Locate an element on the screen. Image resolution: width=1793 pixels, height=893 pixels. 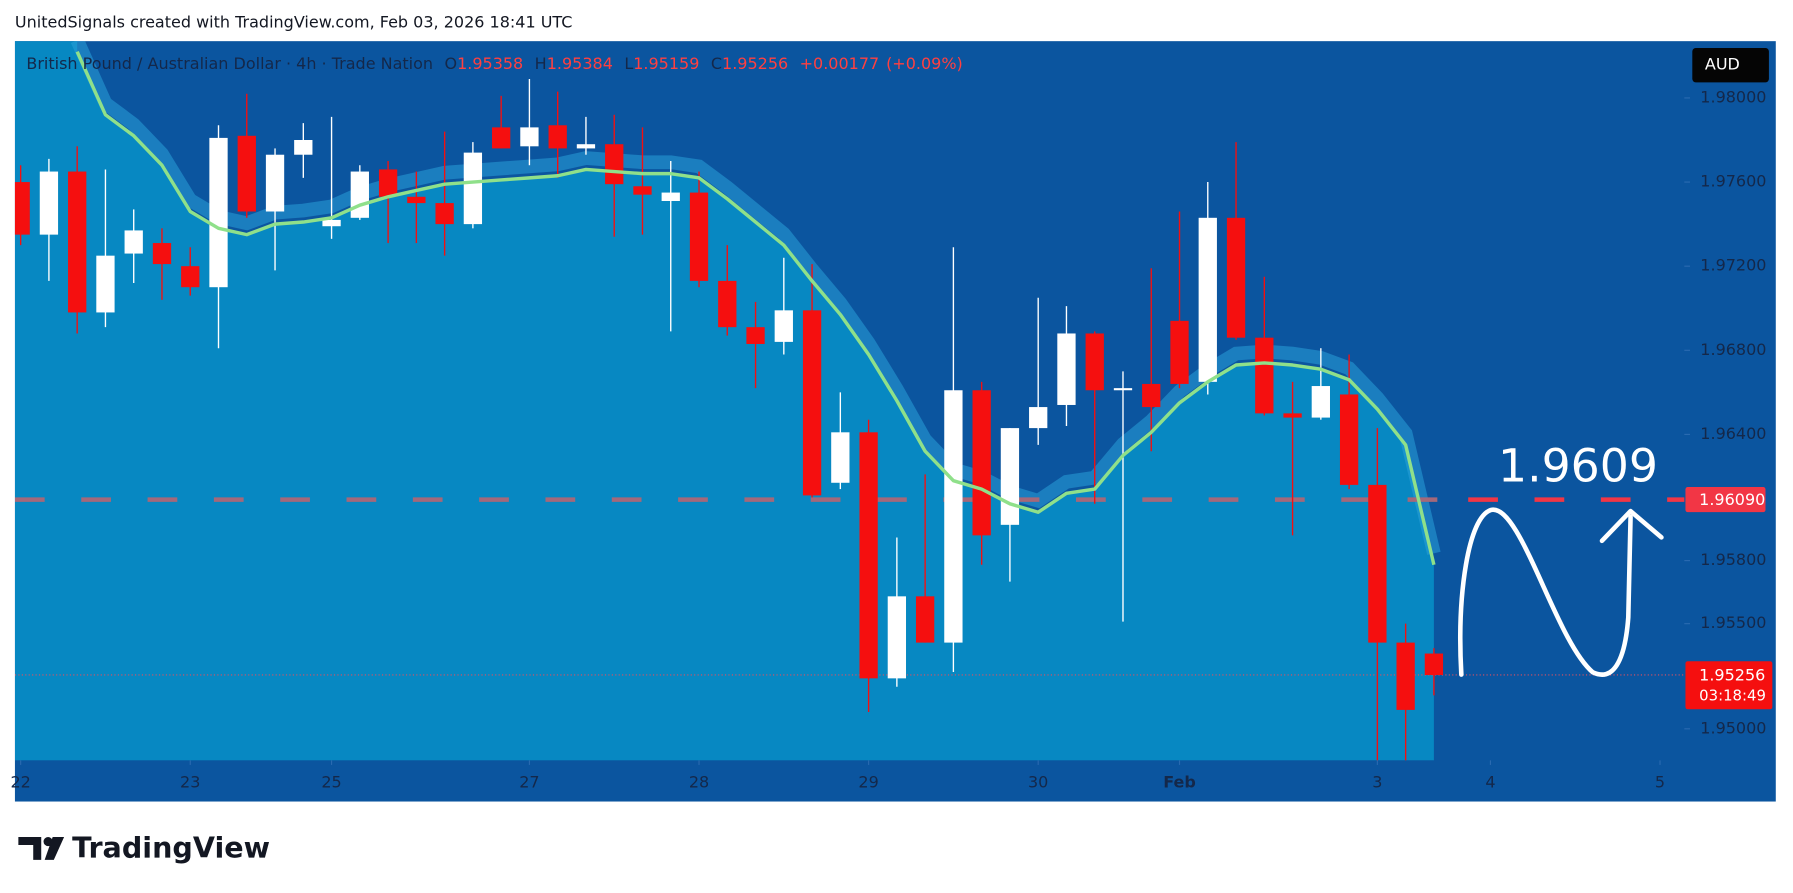
legend-change-pct: (+0.09%) is located at coordinates (924, 63).